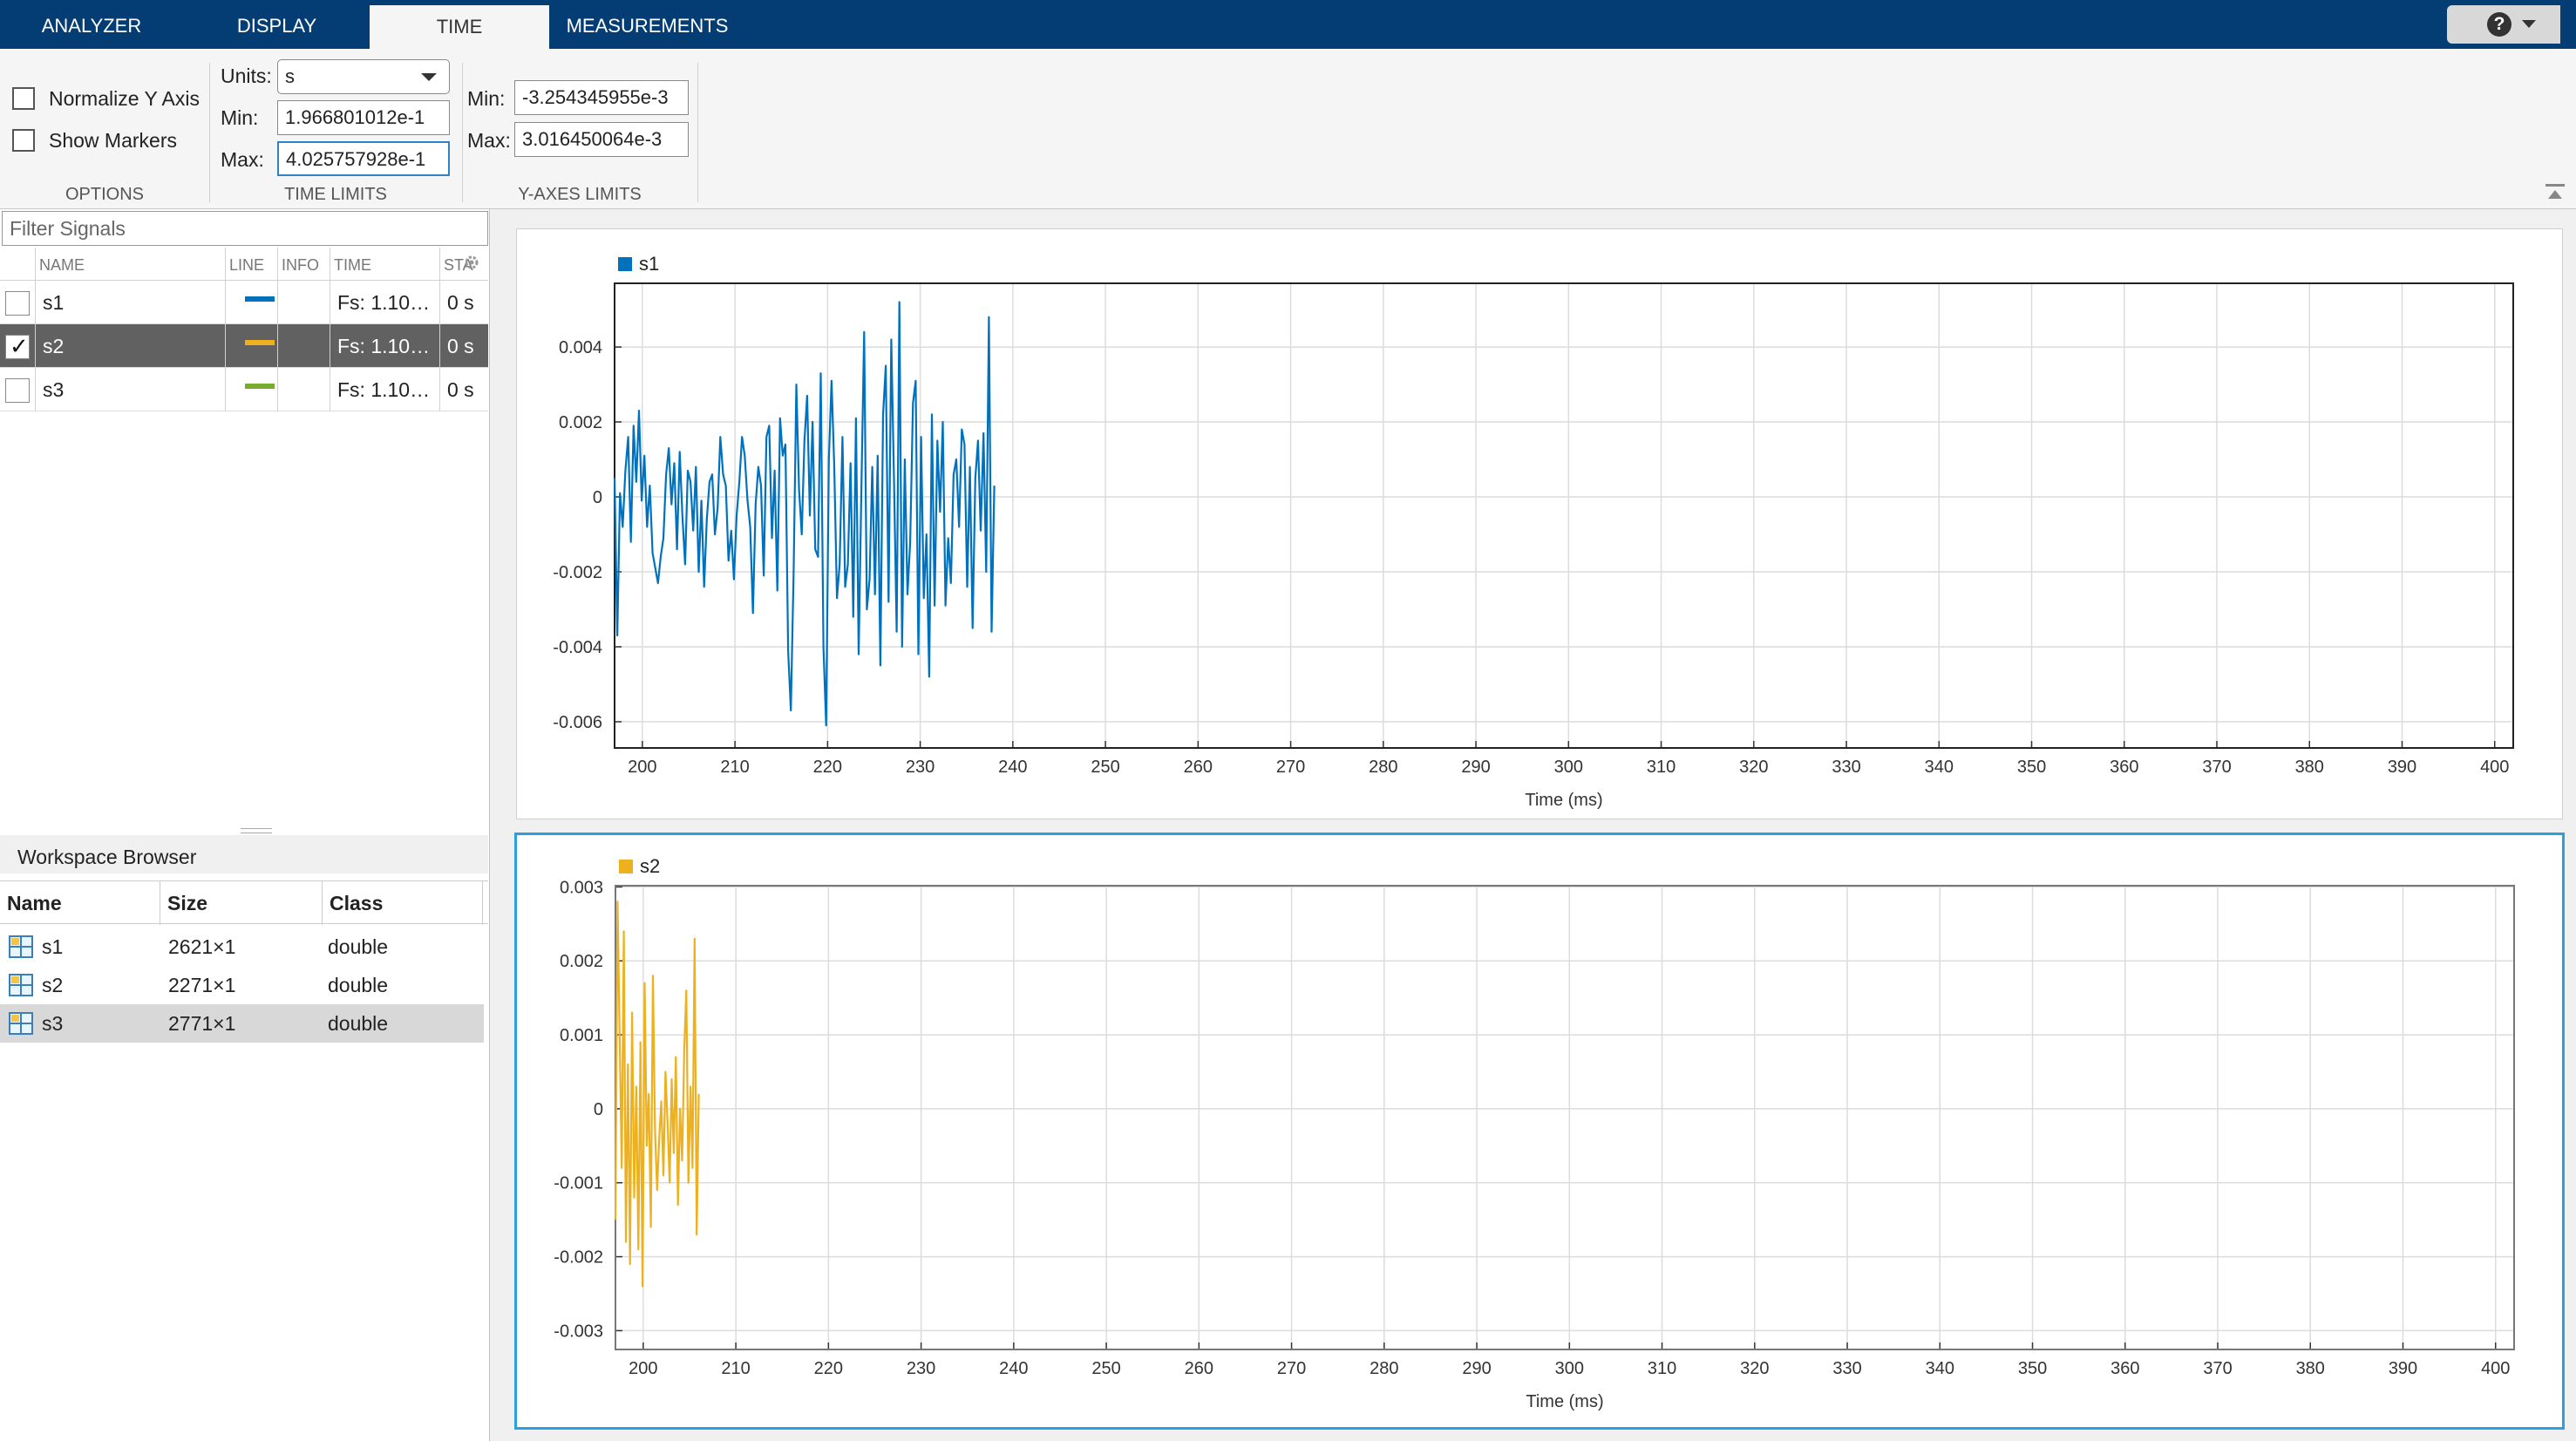  Describe the element at coordinates (91, 26) in the screenshot. I see `tab-analyzer: ANALYZER` at that location.